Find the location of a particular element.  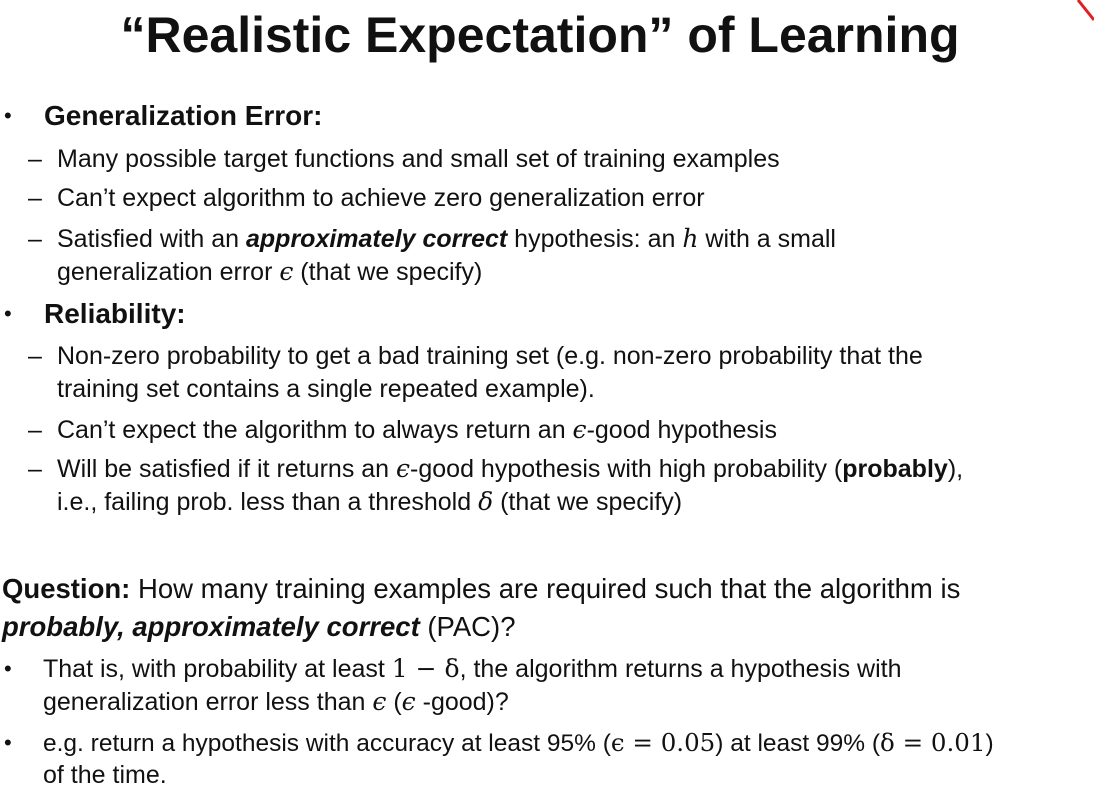

section-heading-reliability: Reliability: is located at coordinates (115, 313).